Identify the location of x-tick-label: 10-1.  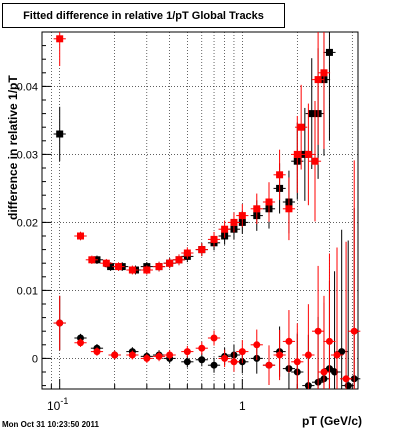
(57, 404).